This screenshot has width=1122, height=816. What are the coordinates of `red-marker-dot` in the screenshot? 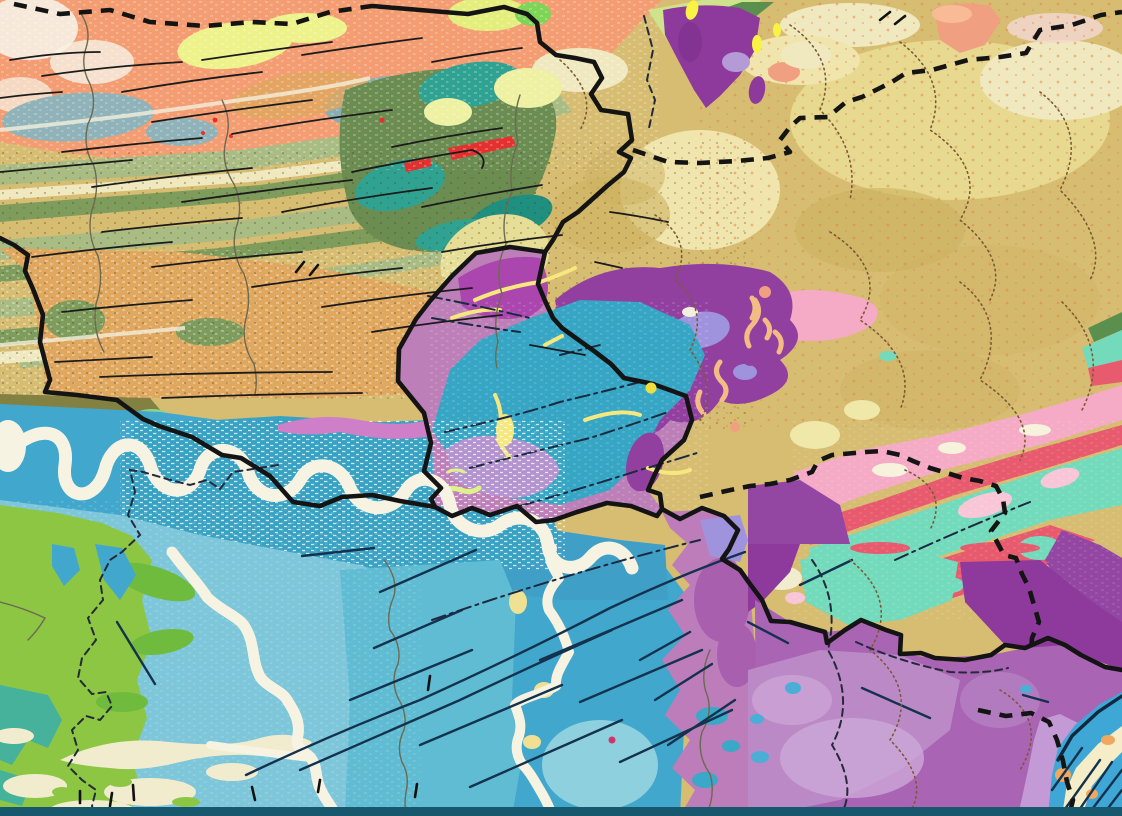 It's located at (612, 740).